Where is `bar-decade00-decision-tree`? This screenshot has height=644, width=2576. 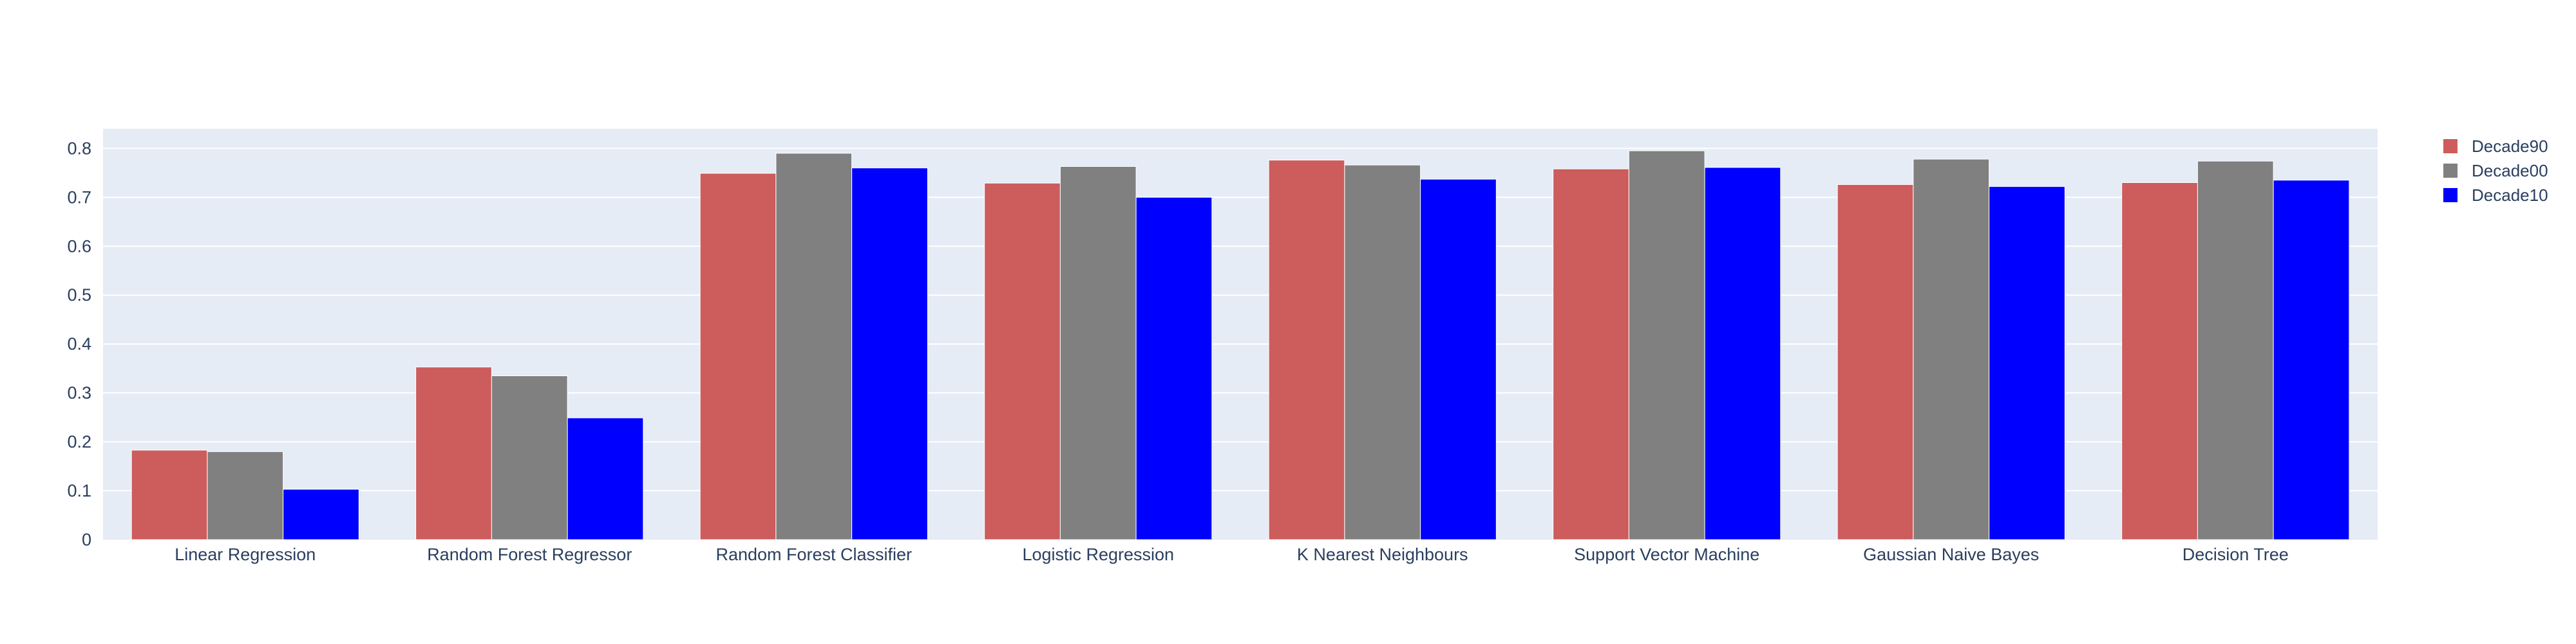
bar-decade00-decision-tree is located at coordinates (2235, 350).